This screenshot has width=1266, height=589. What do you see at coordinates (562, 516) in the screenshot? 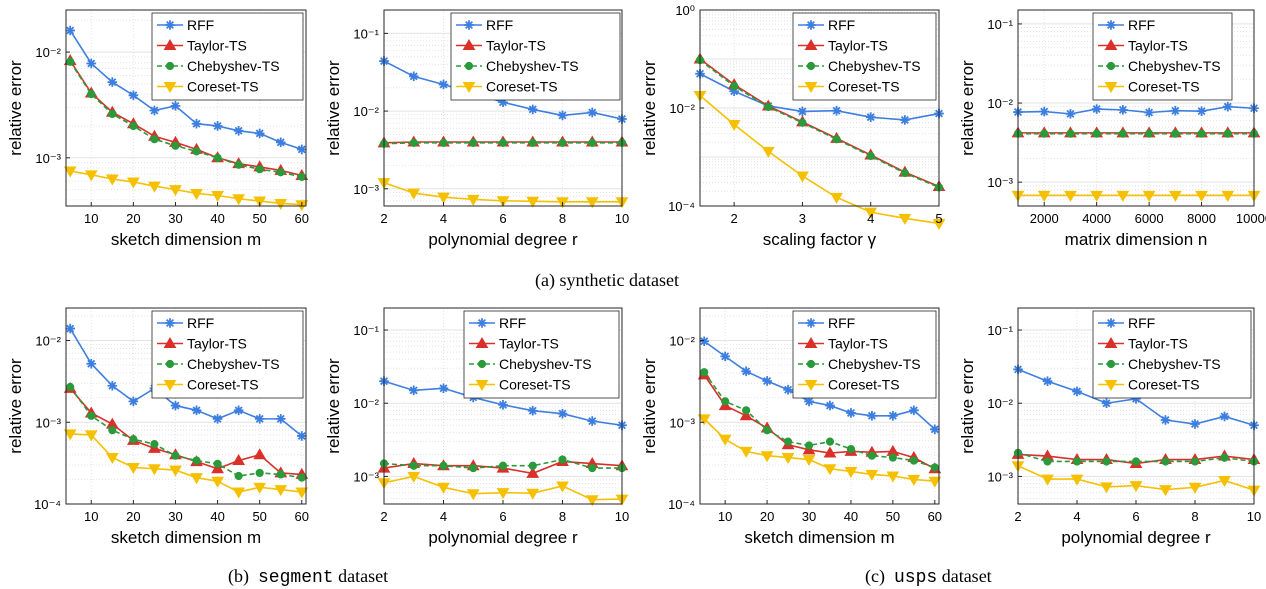
I see `x-tick-label: 8` at bounding box center [562, 516].